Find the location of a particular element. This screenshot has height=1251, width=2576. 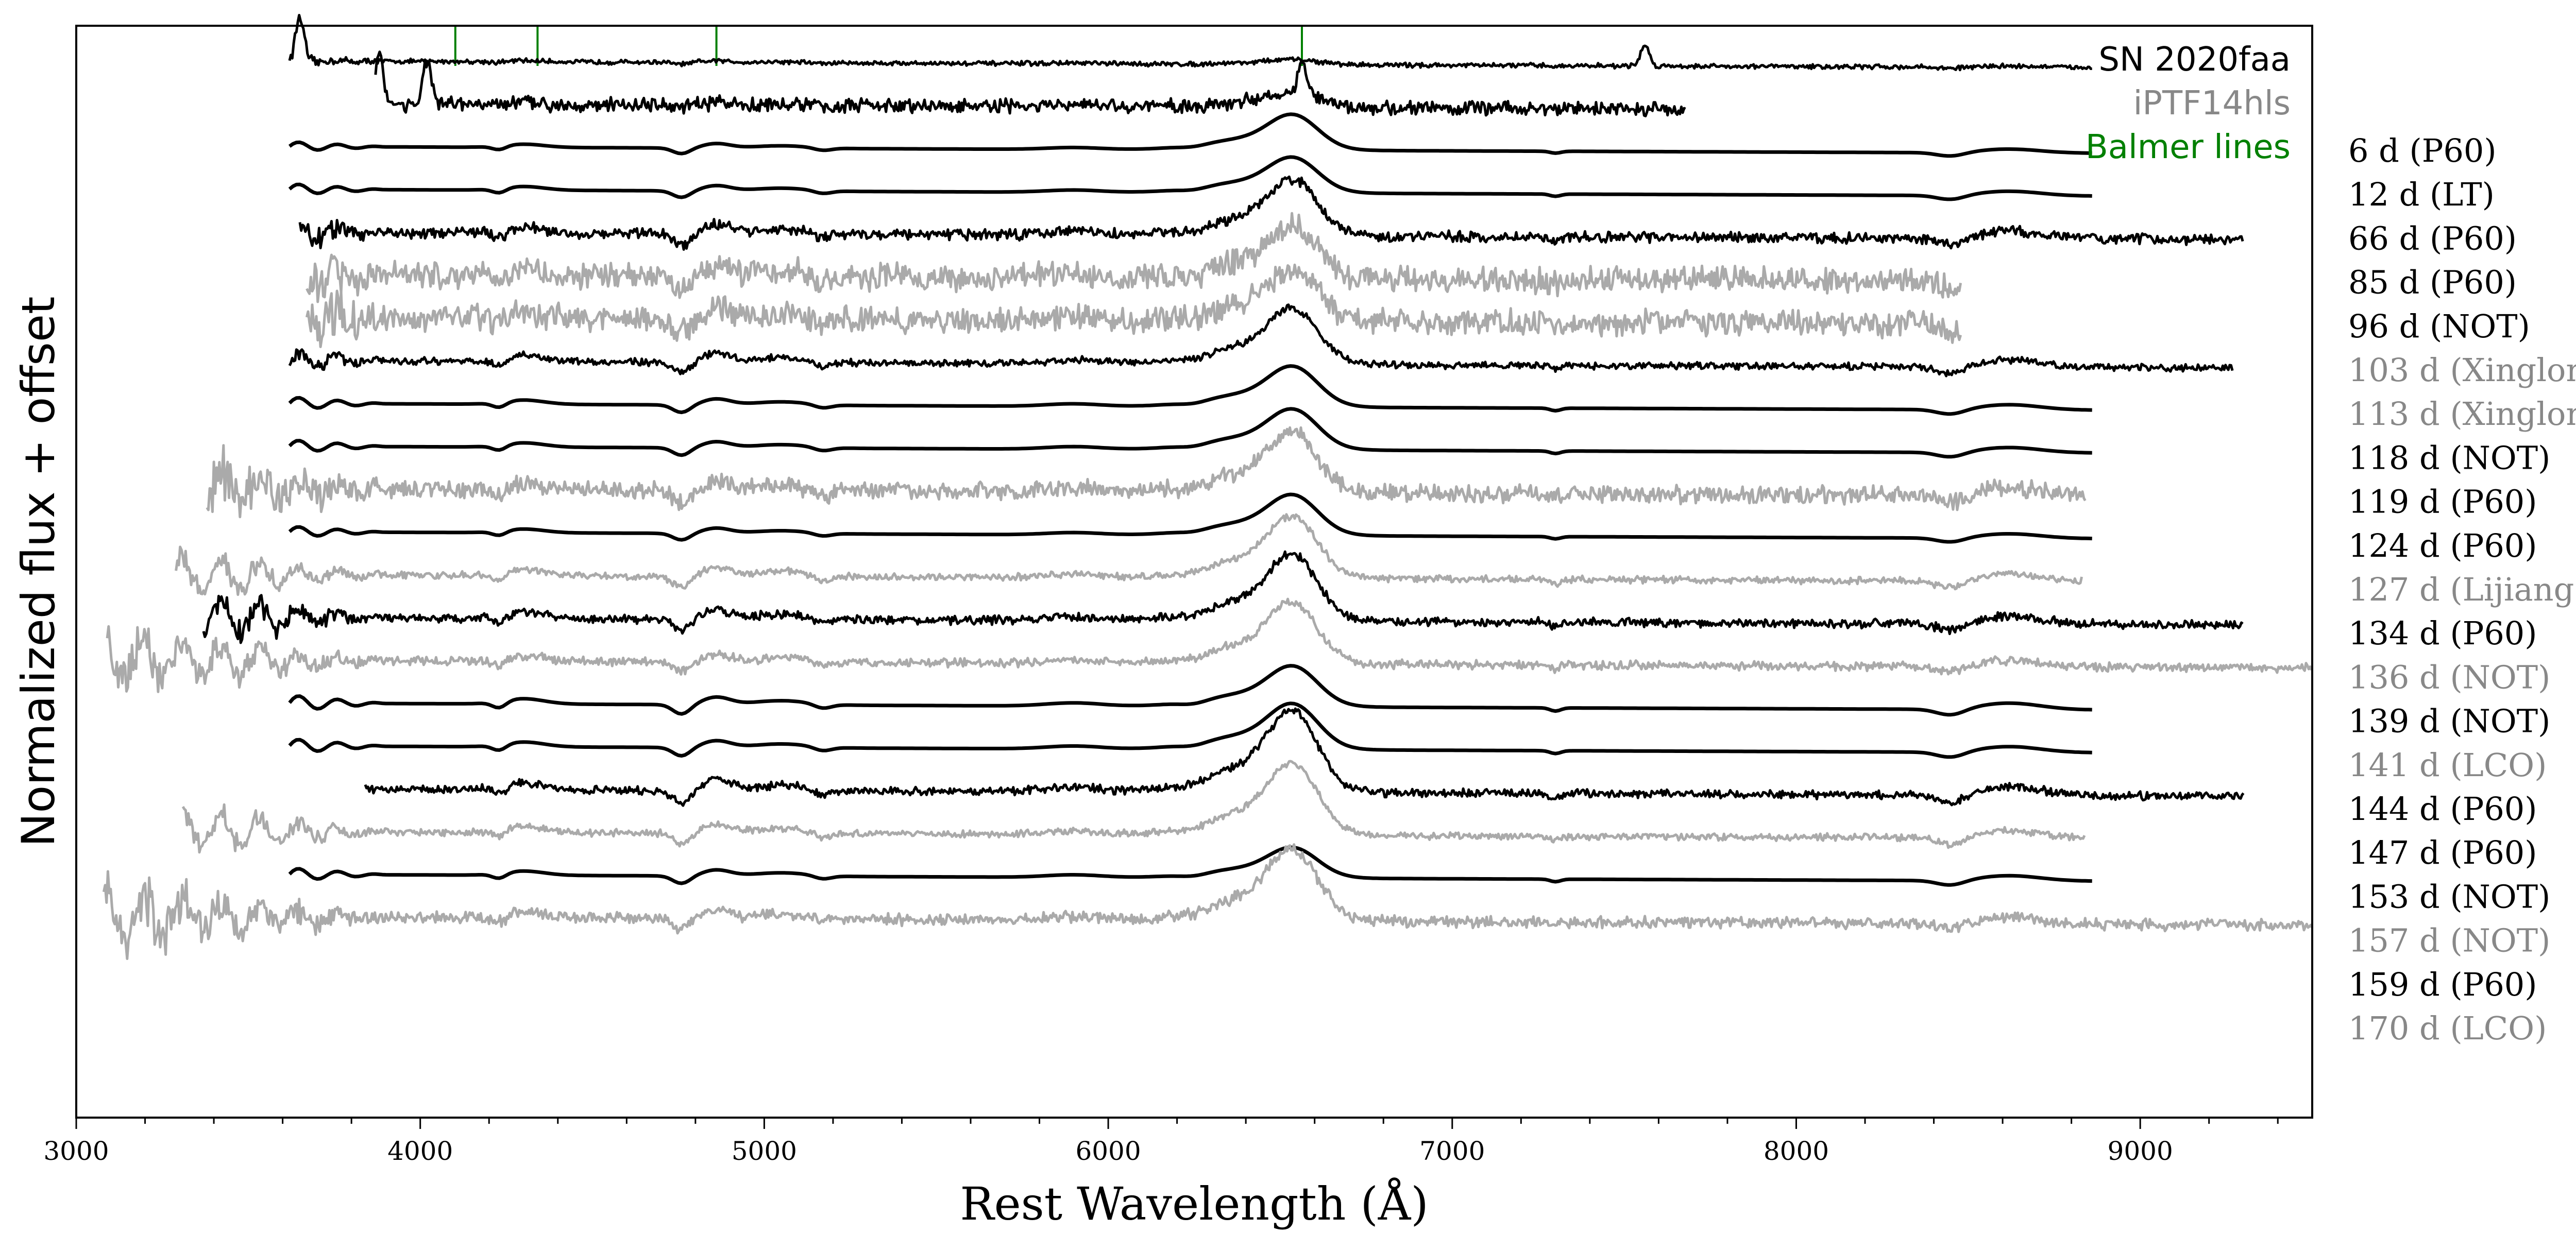

x-axis-title: Rest Wavelength (Å) is located at coordinates (1194, 1203).